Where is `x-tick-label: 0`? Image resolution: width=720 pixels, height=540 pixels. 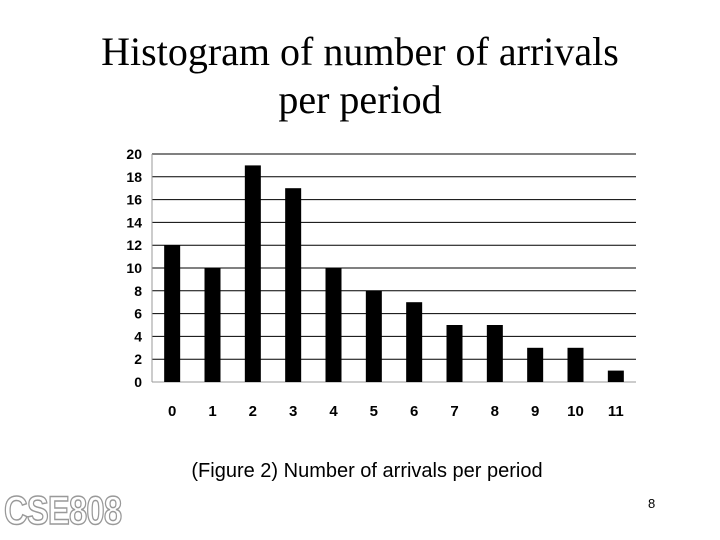
x-tick-label: 0 is located at coordinates (172, 411).